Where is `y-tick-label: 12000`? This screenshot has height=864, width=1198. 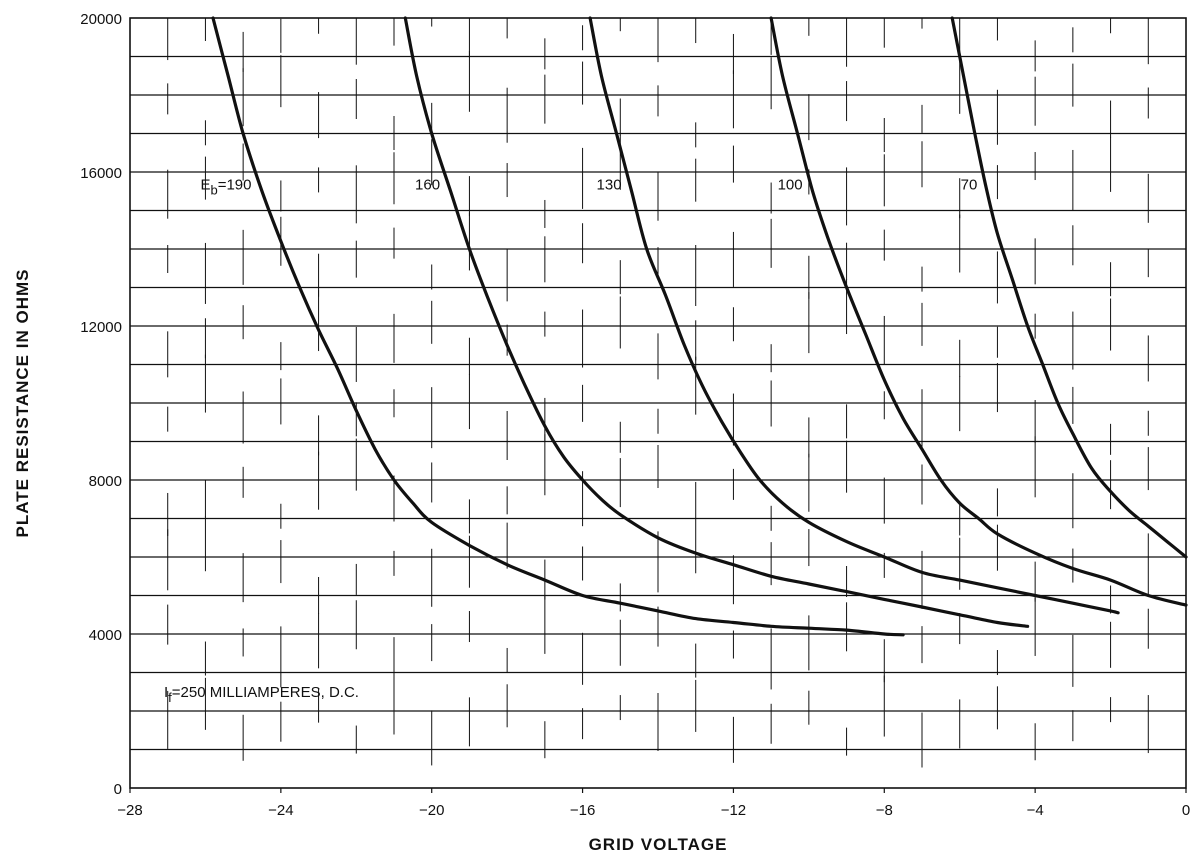 y-tick-label: 12000 is located at coordinates (101, 327).